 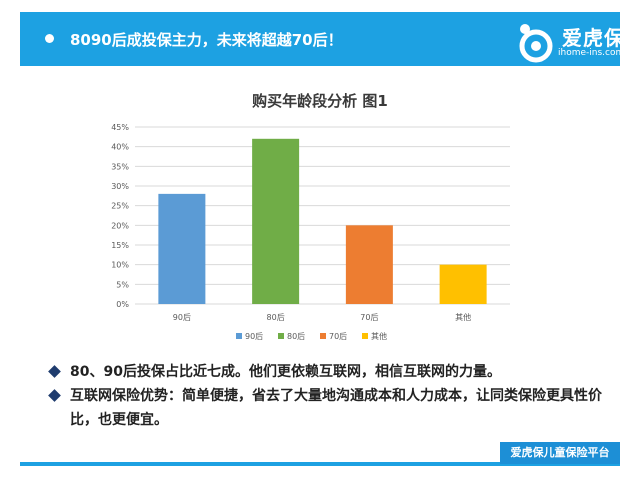 I want to click on header-title: 8090后成投保主力，未来将超越70后！, so click(x=206, y=40).